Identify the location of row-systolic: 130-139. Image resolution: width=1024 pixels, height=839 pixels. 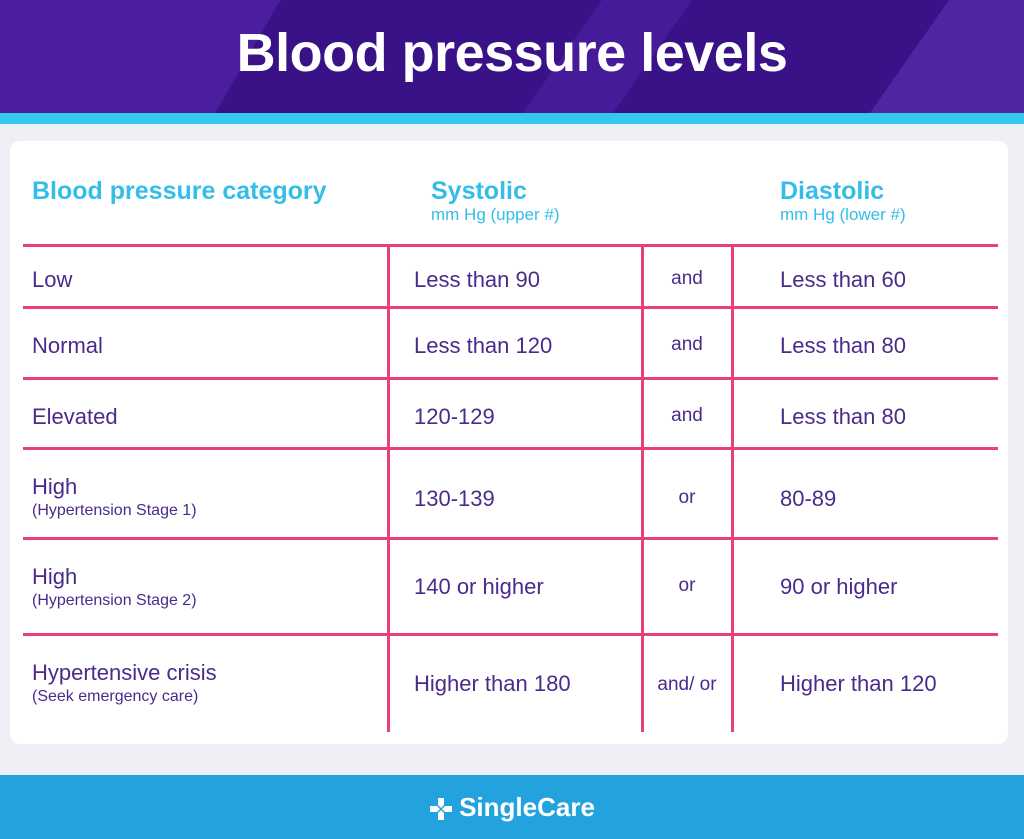
(454, 498).